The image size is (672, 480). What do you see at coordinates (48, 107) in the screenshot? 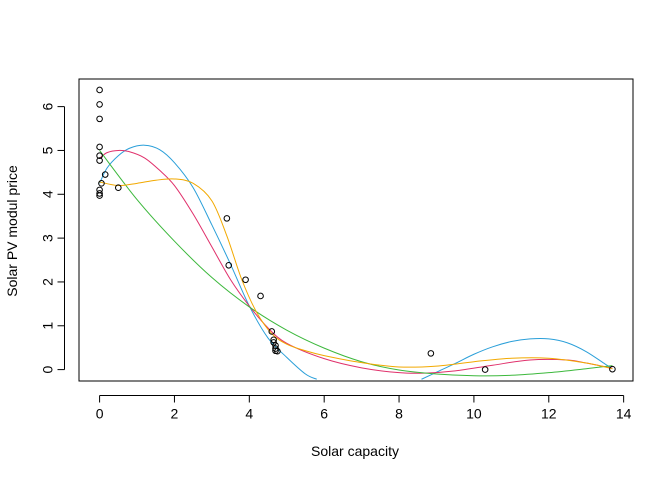
I see `y-tick-label: 6` at bounding box center [48, 107].